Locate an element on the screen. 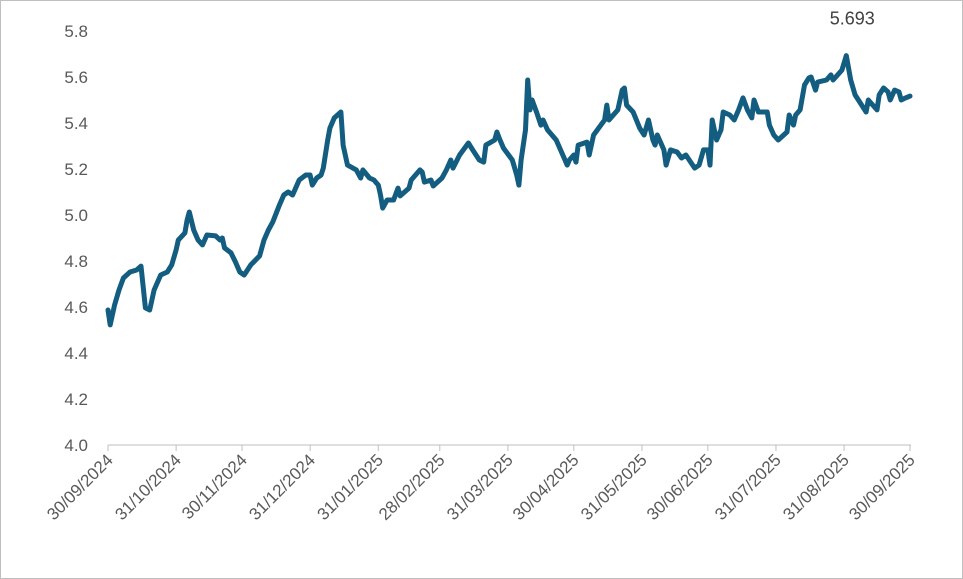 This screenshot has height=579, width=963. x-tick-label: 30/09/2024 is located at coordinates (80, 487).